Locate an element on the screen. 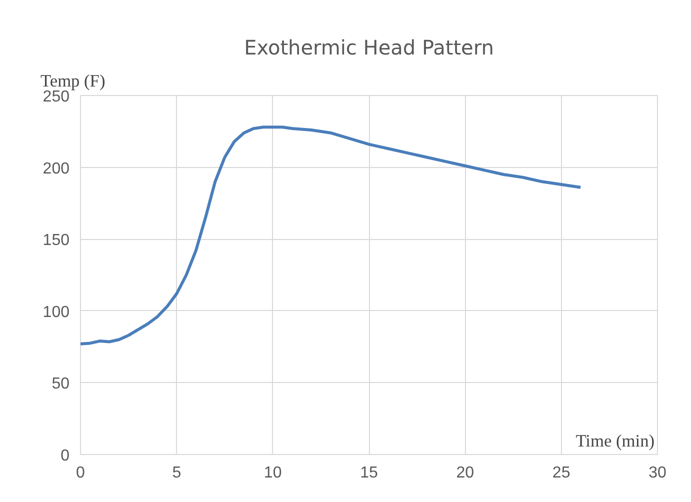  y-tick-label: 250 is located at coordinates (56, 97).